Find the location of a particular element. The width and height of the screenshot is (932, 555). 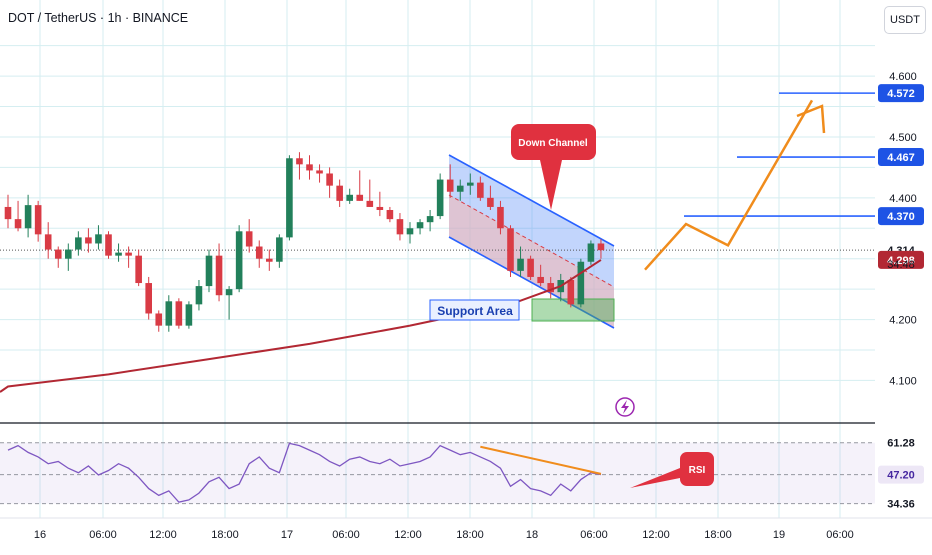

countdown-label: 34:48 is located at coordinates (901, 265).